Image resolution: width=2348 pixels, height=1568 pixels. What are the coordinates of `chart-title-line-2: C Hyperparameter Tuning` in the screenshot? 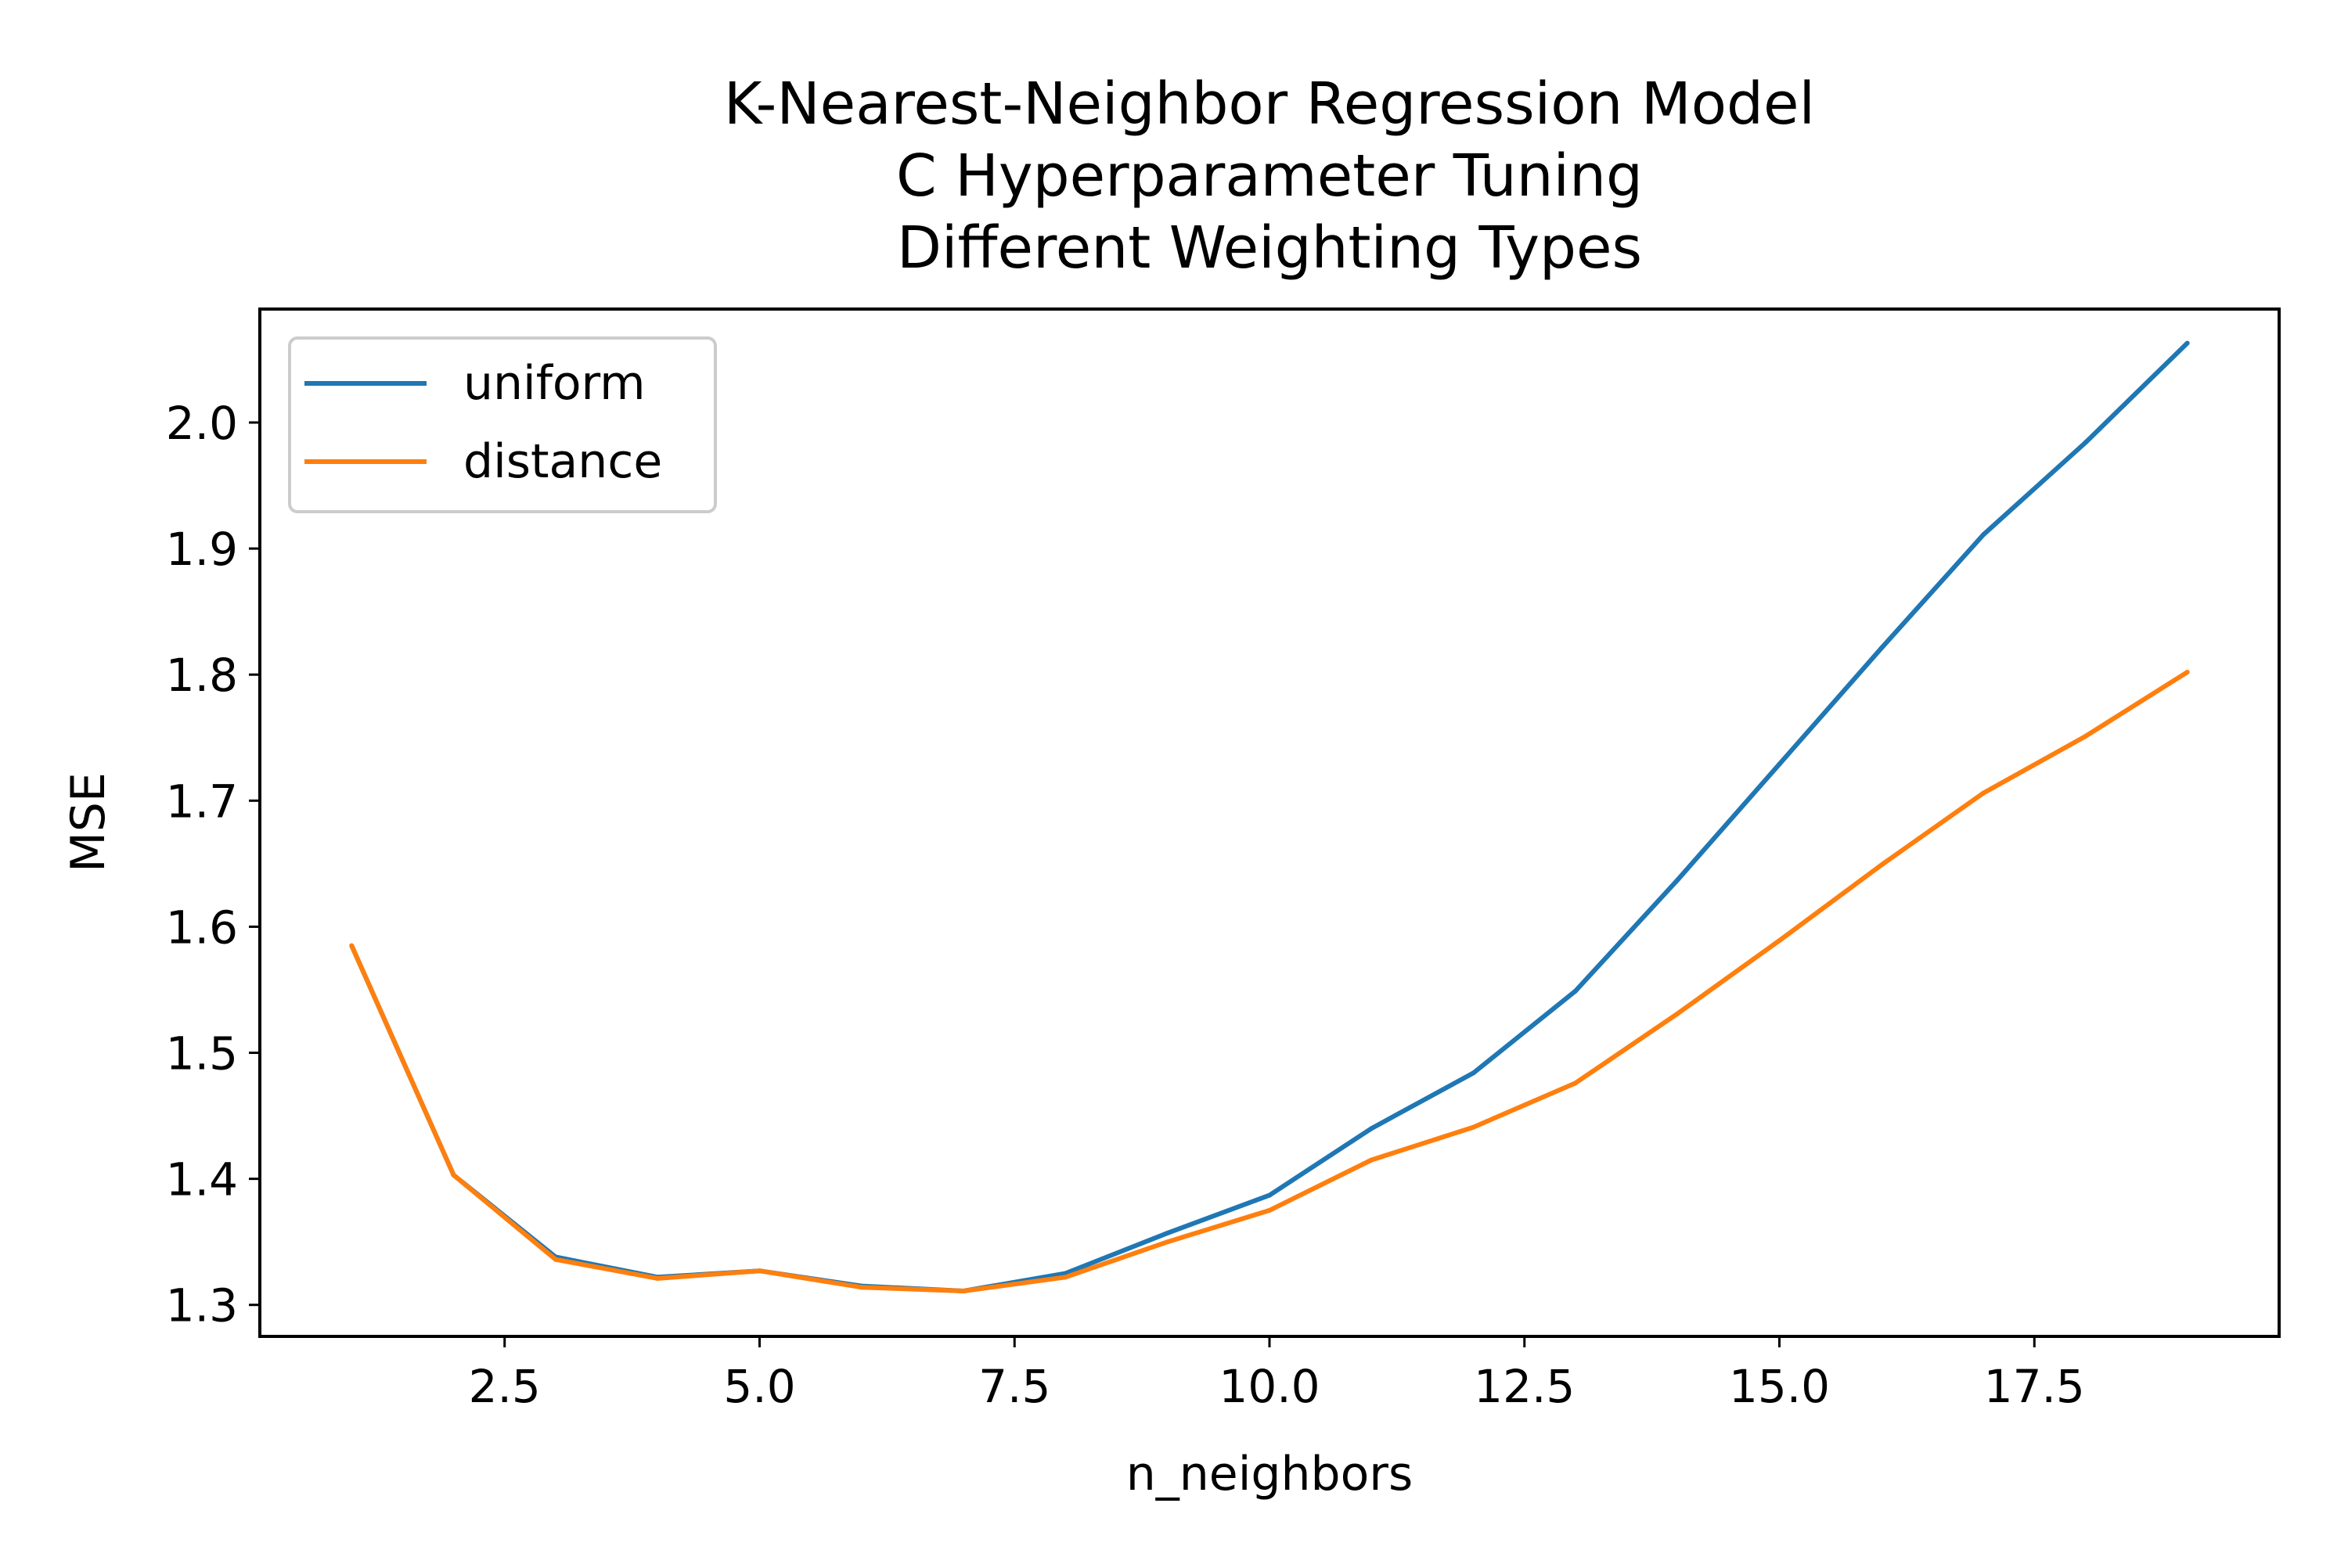 It's located at (1269, 176).